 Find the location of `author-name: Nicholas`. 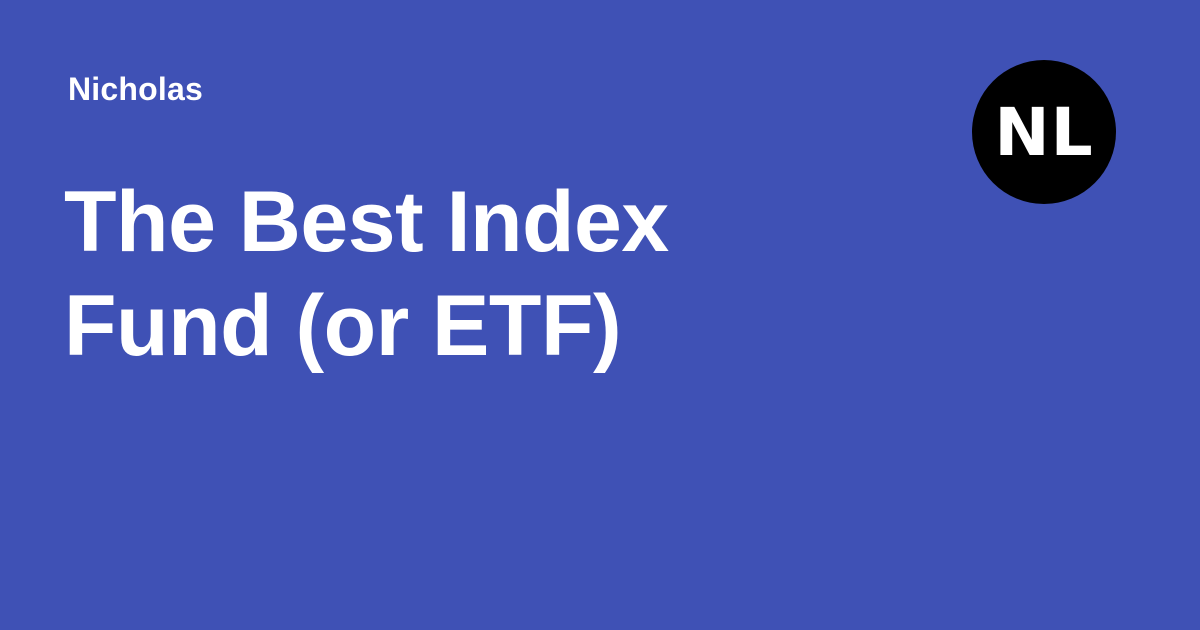

author-name: Nicholas is located at coordinates (135, 89).